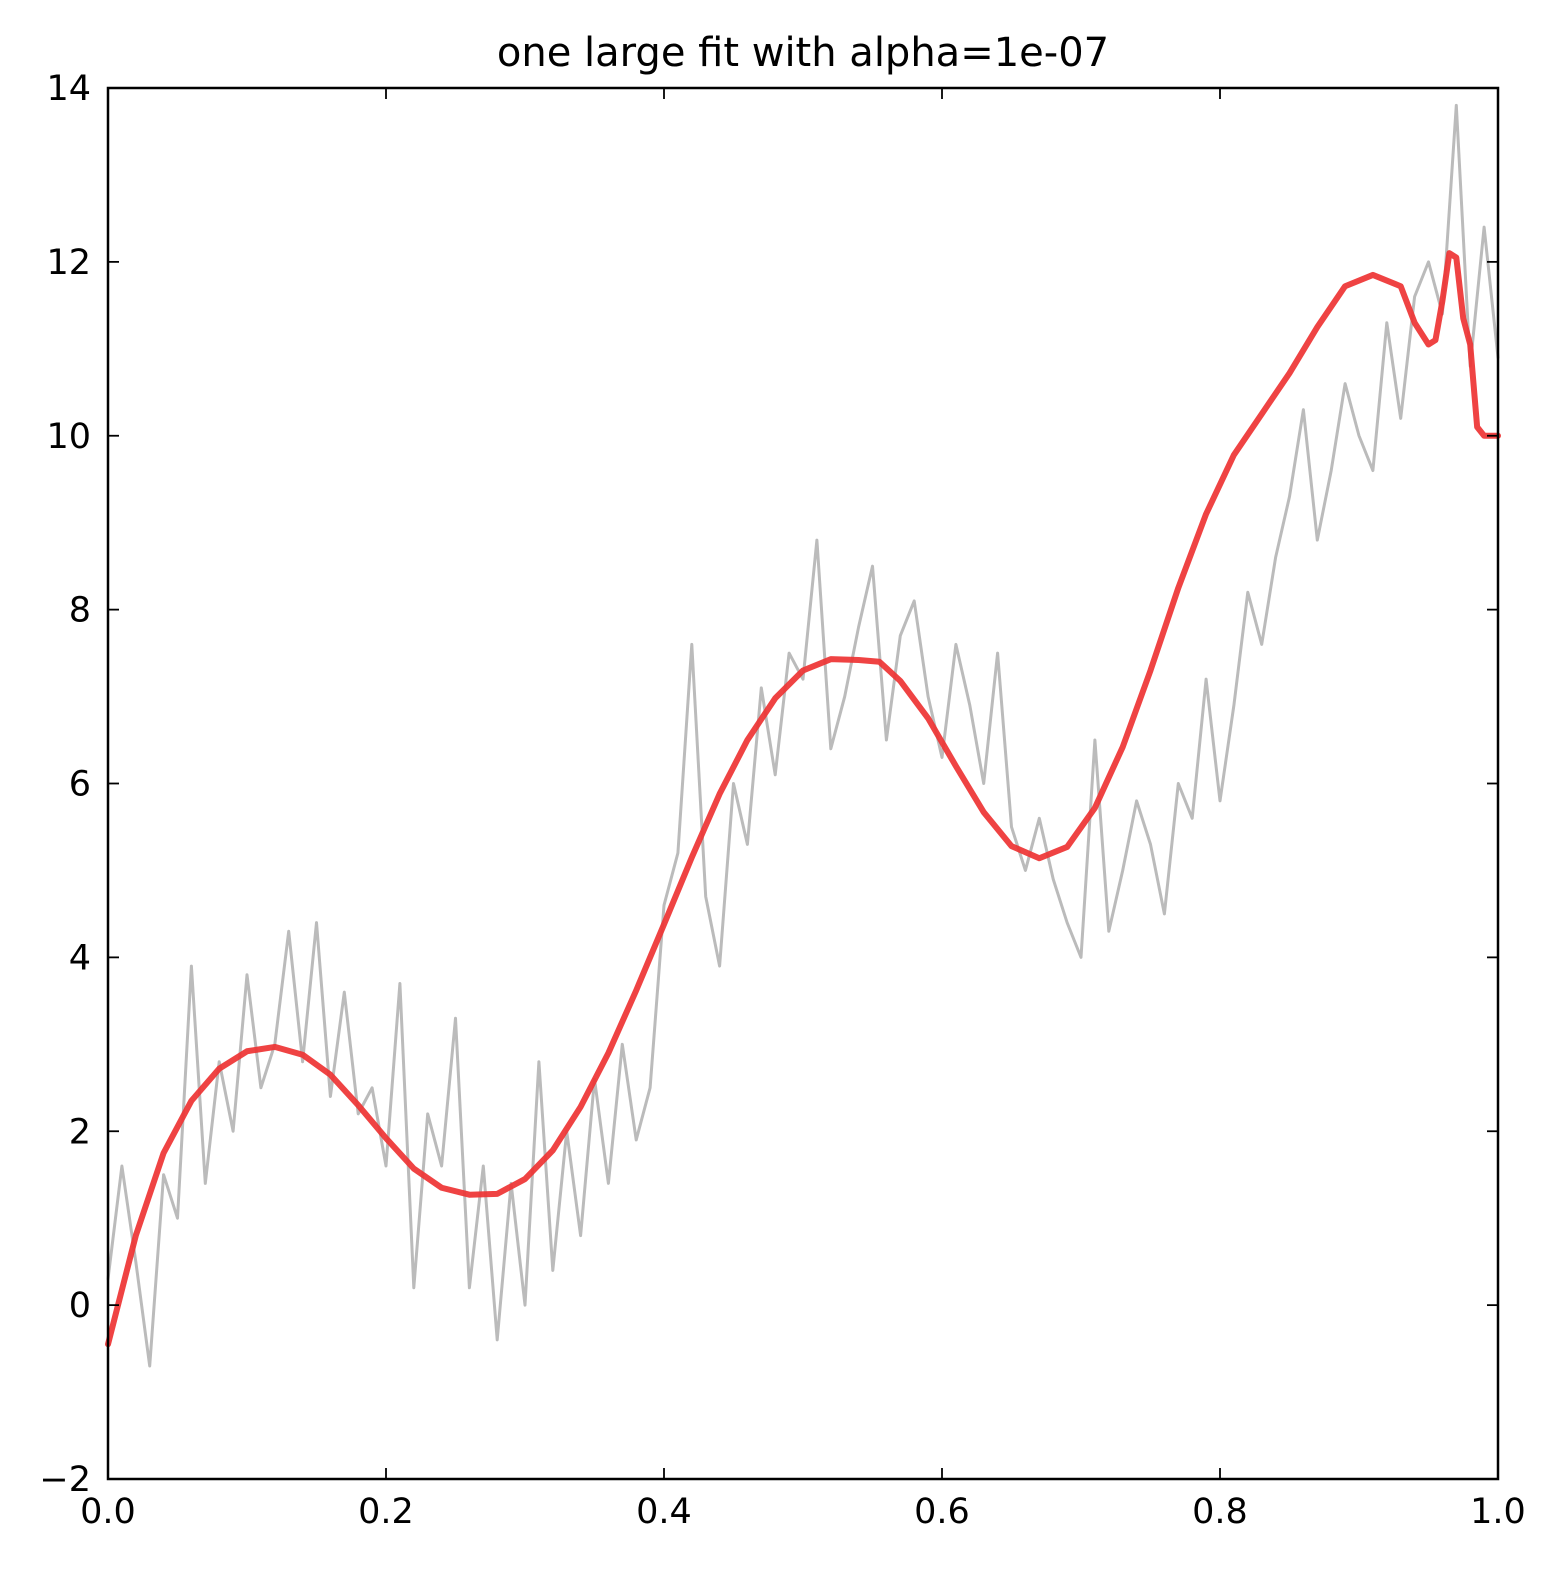 This screenshot has height=1572, width=1566. I want to click on y-tick-label: 8, so click(80, 611).